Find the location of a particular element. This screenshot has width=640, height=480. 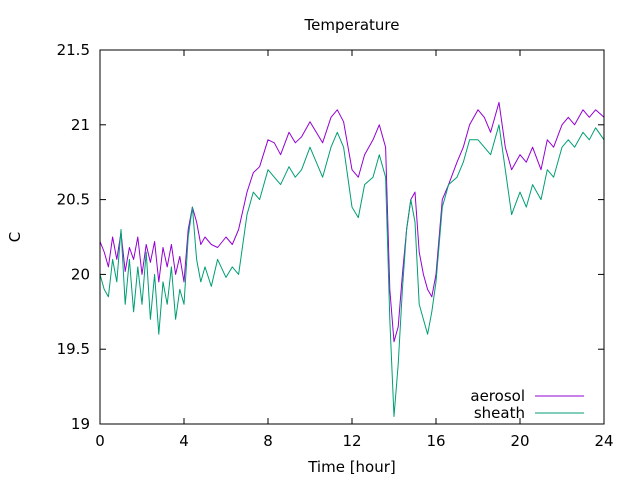

legend-label-aerosol: aerosol is located at coordinates (497, 396).